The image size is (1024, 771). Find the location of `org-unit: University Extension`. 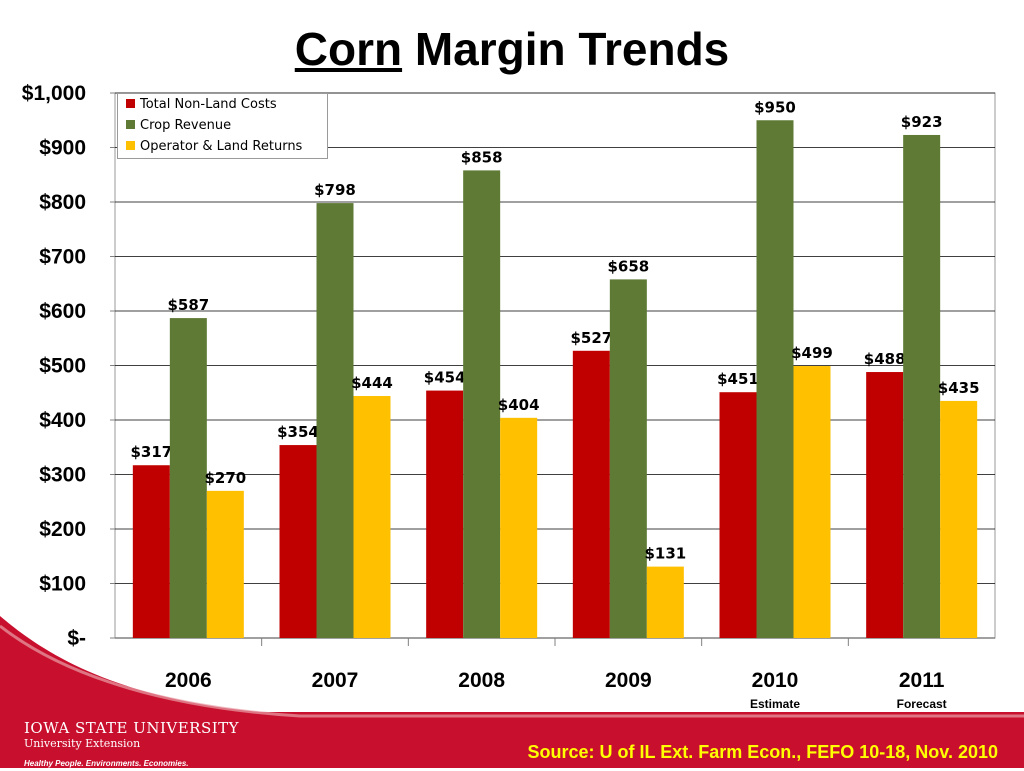

org-unit: University Extension is located at coordinates (82, 743).